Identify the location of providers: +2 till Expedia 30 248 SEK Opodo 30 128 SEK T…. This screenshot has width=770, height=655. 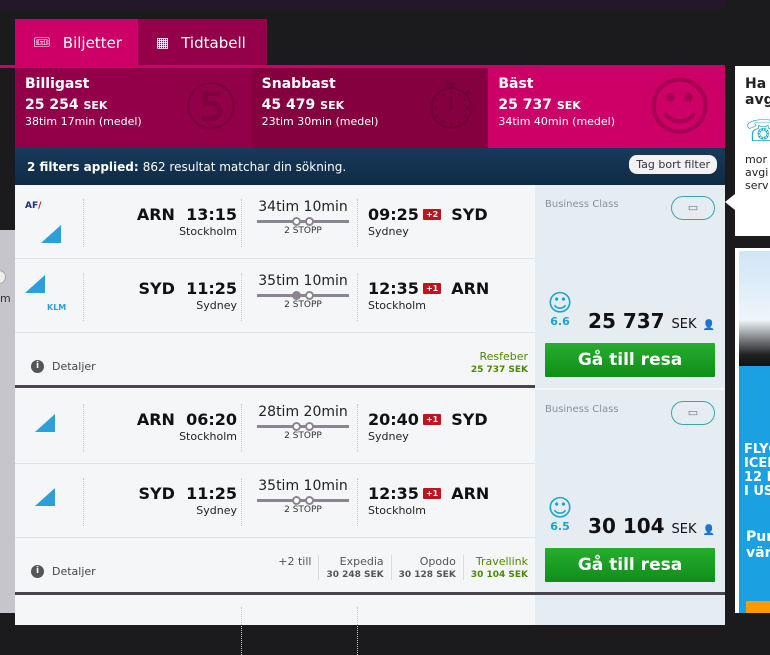
(403, 567).